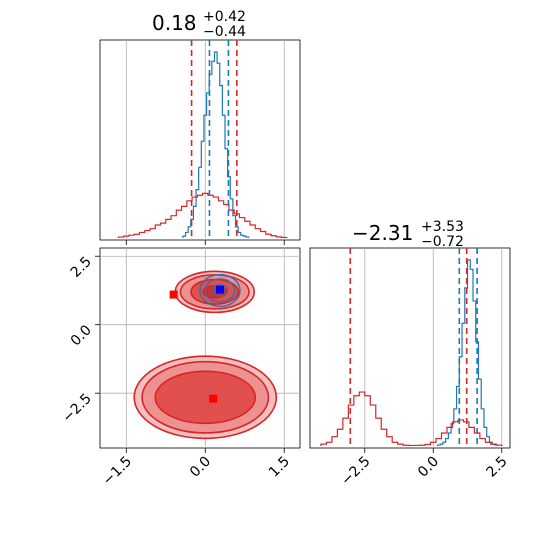  I want to click on title-minus: −0.44, so click(224, 32).